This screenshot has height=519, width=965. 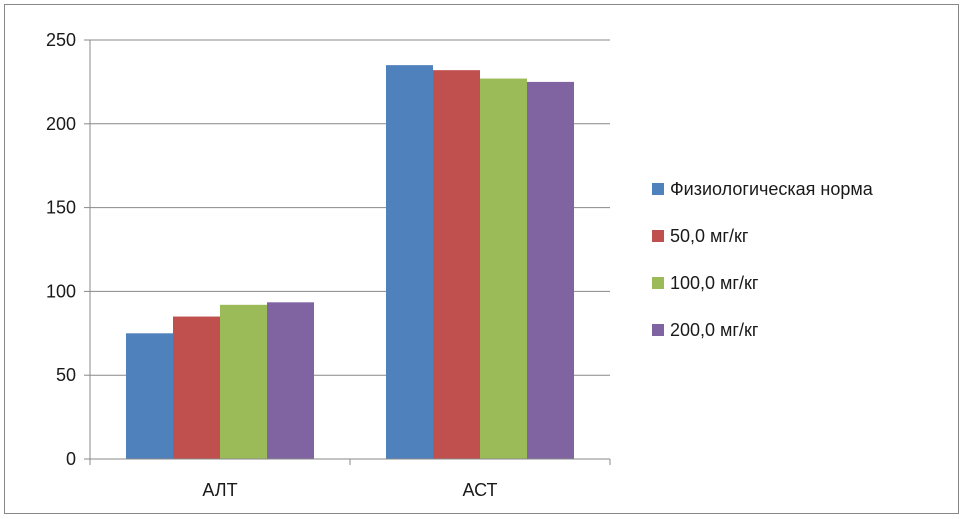 I want to click on legend-entry: Физиологическая норма, so click(x=772, y=189).